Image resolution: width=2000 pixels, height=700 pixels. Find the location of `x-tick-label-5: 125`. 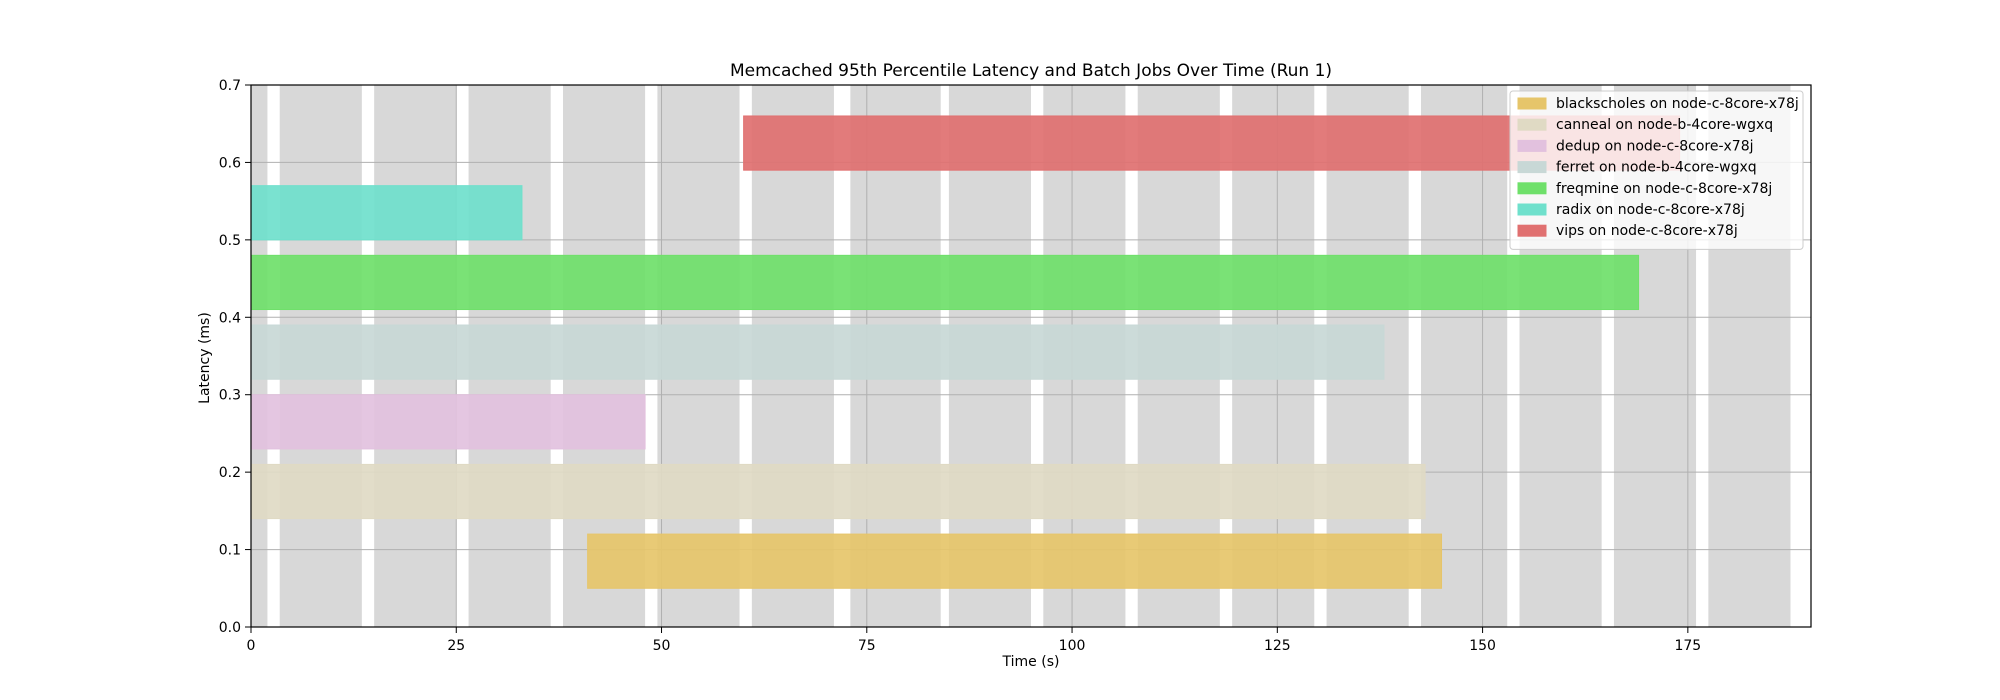

x-tick-label-5: 125 is located at coordinates (1277, 646).